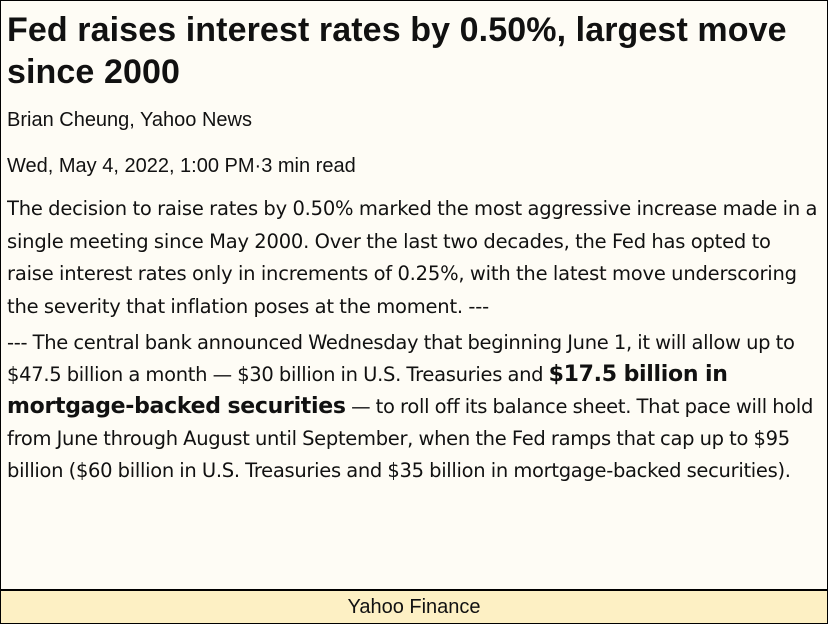 The image size is (828, 624). Describe the element at coordinates (129, 120) in the screenshot. I see `article-byline: Brian Cheung, Yahoo News` at that location.